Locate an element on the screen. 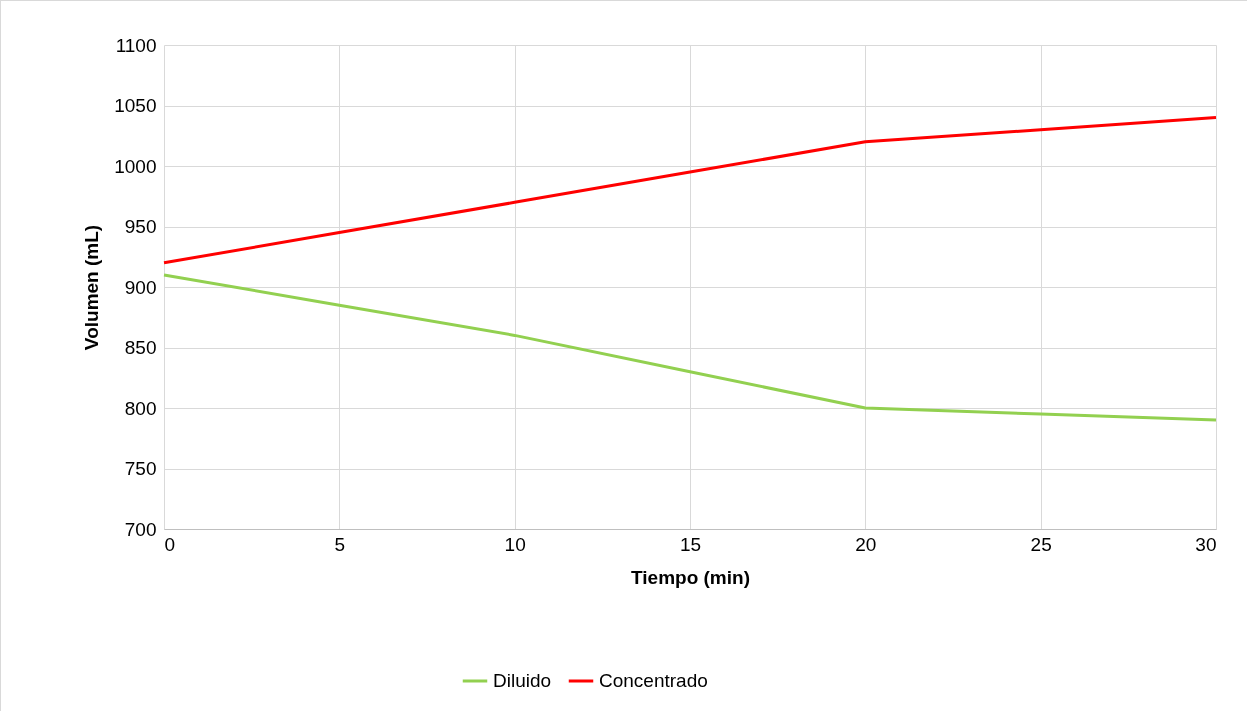  x-tick-label: 30 is located at coordinates (1206, 544).